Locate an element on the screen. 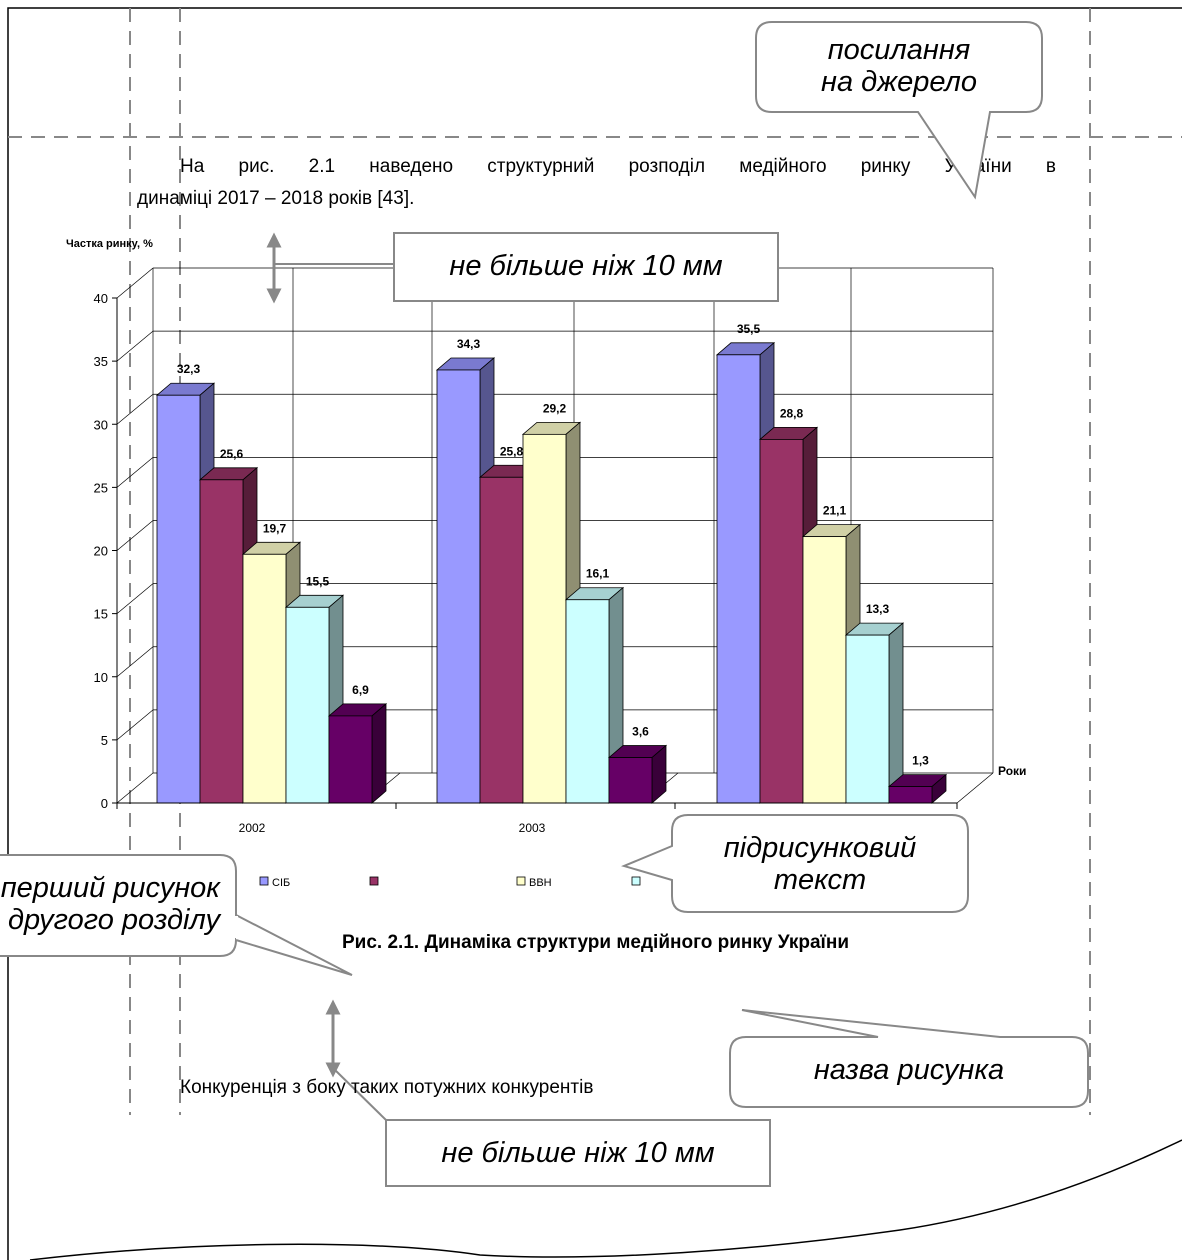 The image size is (1182, 1260). spacing-arrow-bottom-leader is located at coordinates (359, 1094).